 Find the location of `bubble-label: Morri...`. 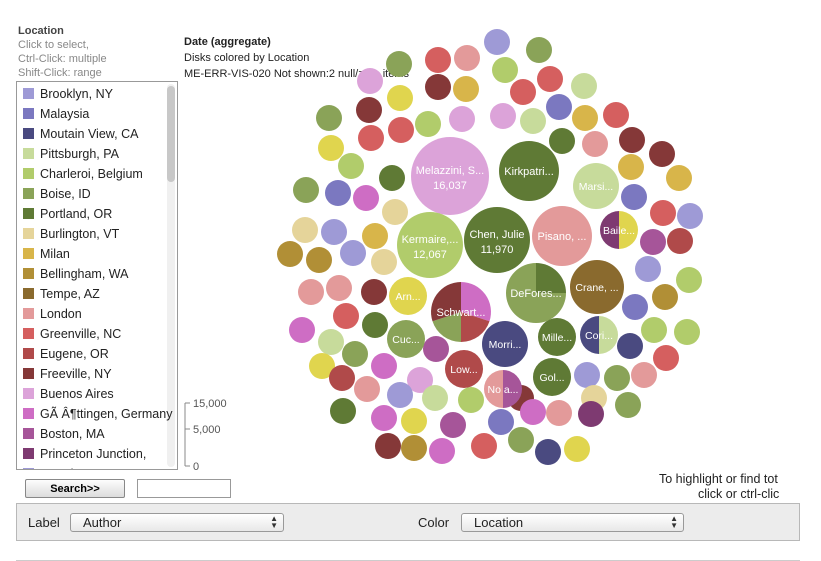

bubble-label: Morri... is located at coordinates (505, 345).